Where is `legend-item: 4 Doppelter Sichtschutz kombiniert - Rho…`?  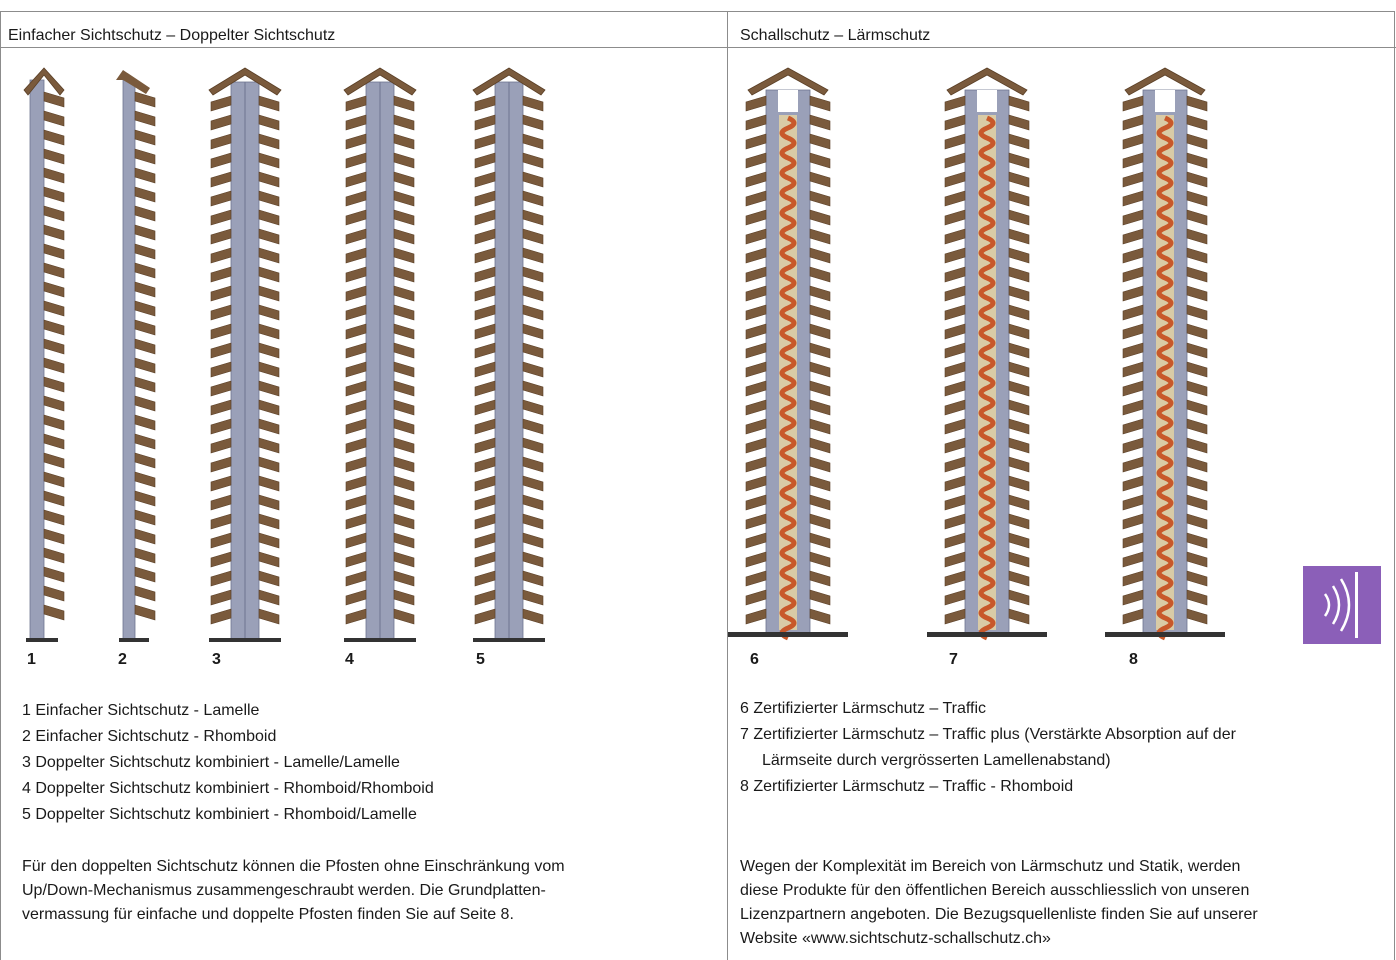
legend-item: 4 Doppelter Sichtschutz kombiniert - Rho… is located at coordinates (228, 788).